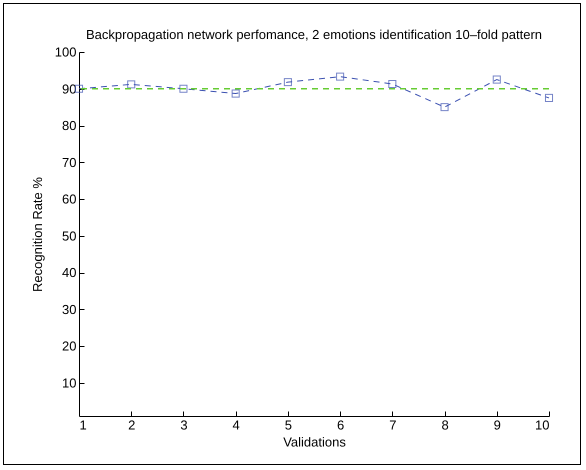 This screenshot has width=586, height=470. What do you see at coordinates (445, 425) in the screenshot?
I see `x-tick-label: 8` at bounding box center [445, 425].